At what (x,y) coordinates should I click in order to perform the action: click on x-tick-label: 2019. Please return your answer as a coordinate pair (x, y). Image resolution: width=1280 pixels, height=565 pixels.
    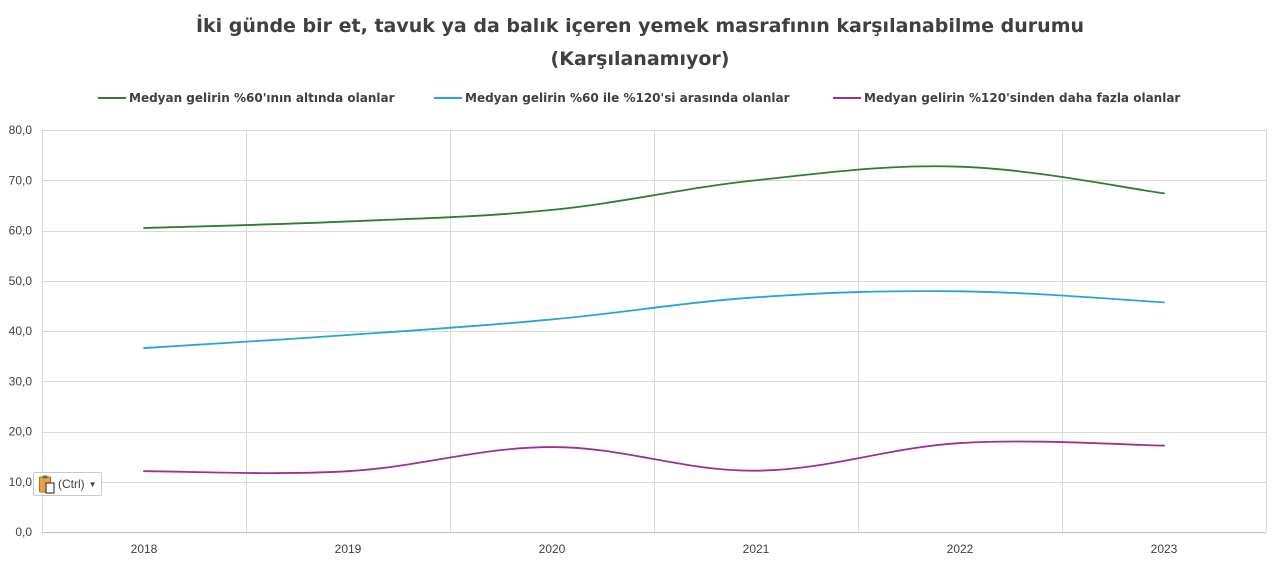
    Looking at the image, I should click on (348, 549).